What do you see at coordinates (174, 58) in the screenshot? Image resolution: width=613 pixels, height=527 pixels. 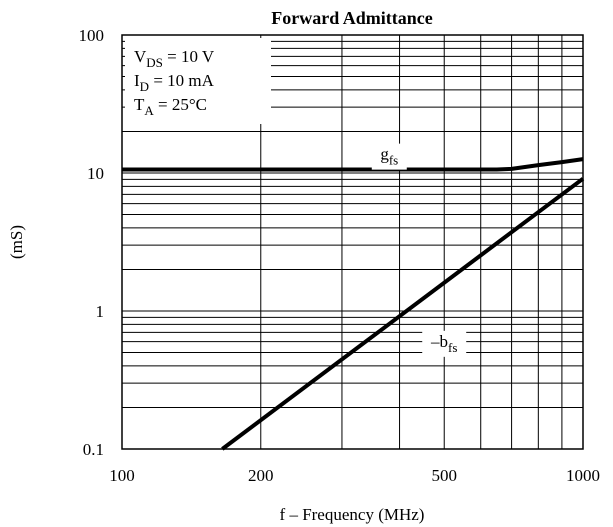 I see `condition-line: VDS = 10 V` at bounding box center [174, 58].